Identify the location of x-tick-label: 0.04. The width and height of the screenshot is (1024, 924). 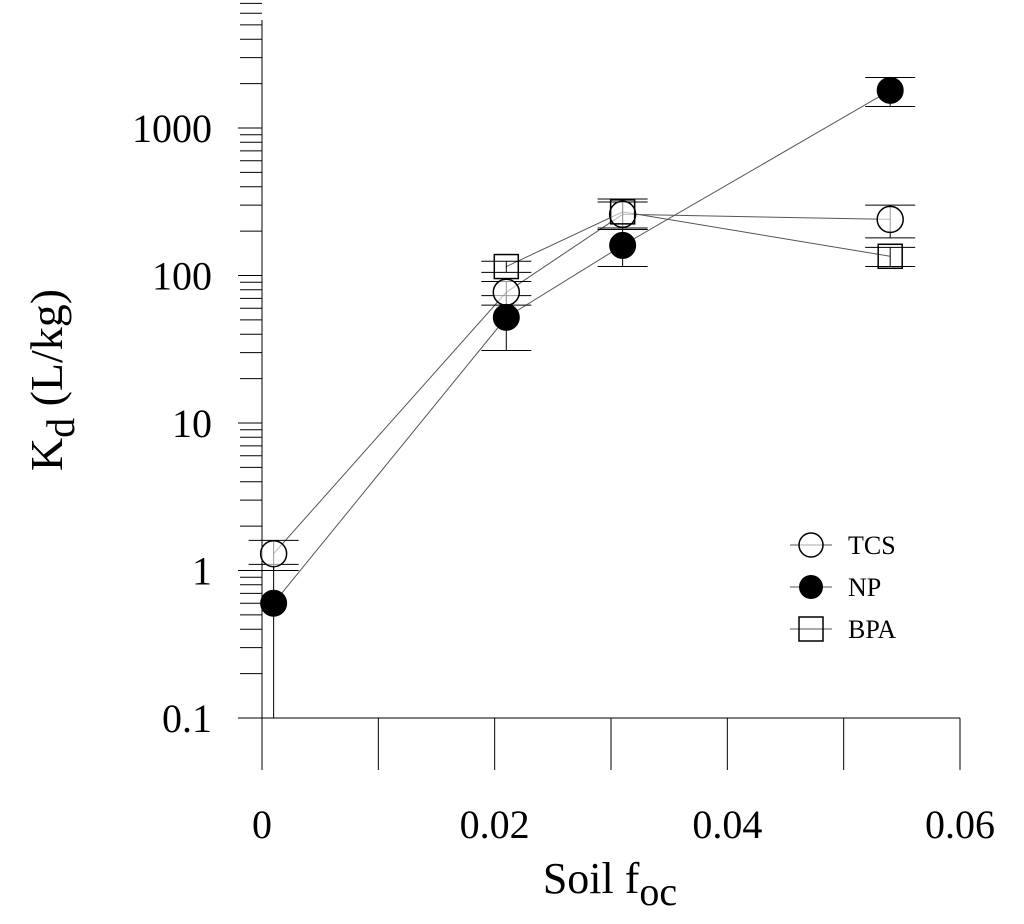
(727, 824).